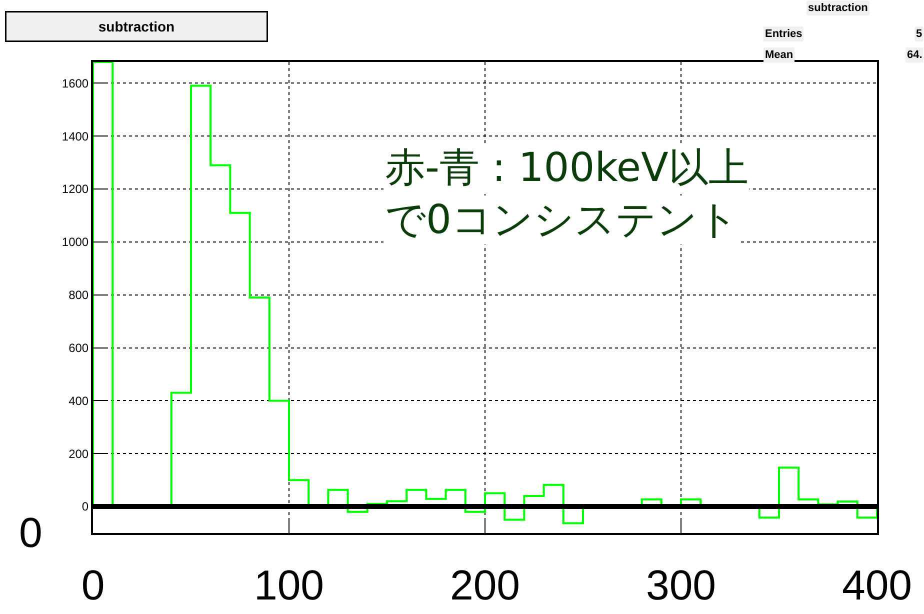 This screenshot has width=924, height=614. Describe the element at coordinates (779, 55) in the screenshot. I see `text: Mean` at that location.